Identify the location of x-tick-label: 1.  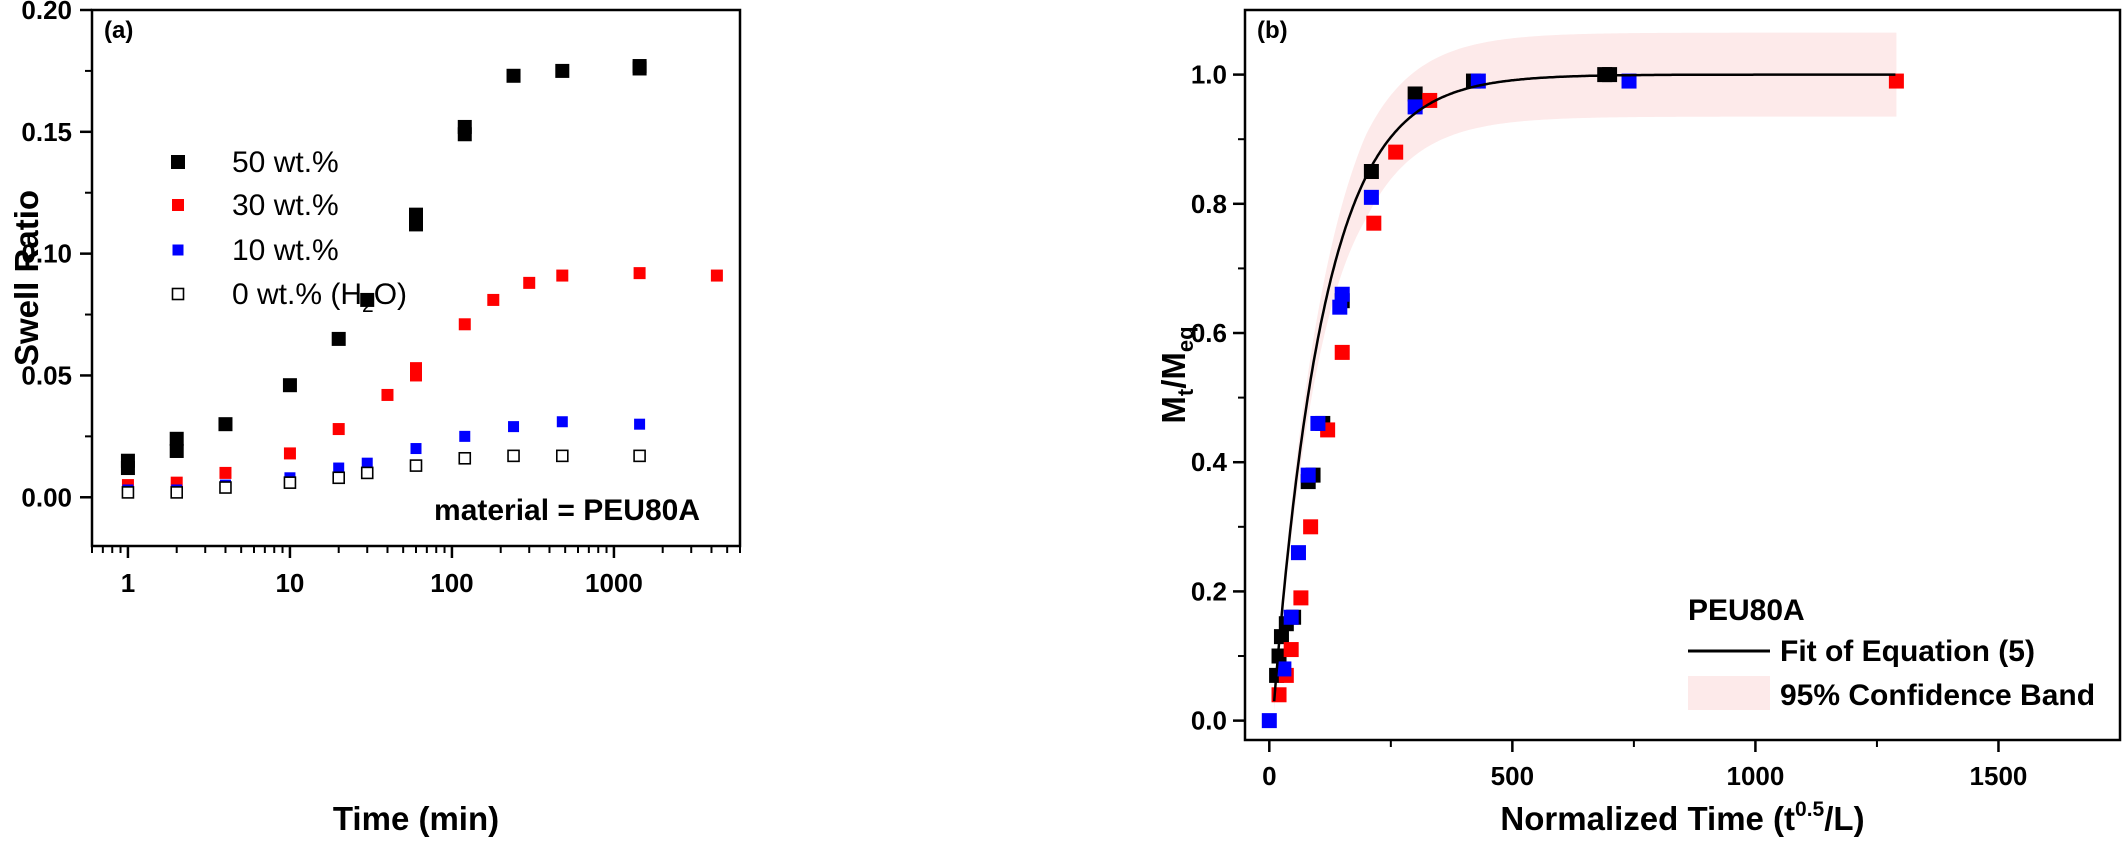
(128, 583).